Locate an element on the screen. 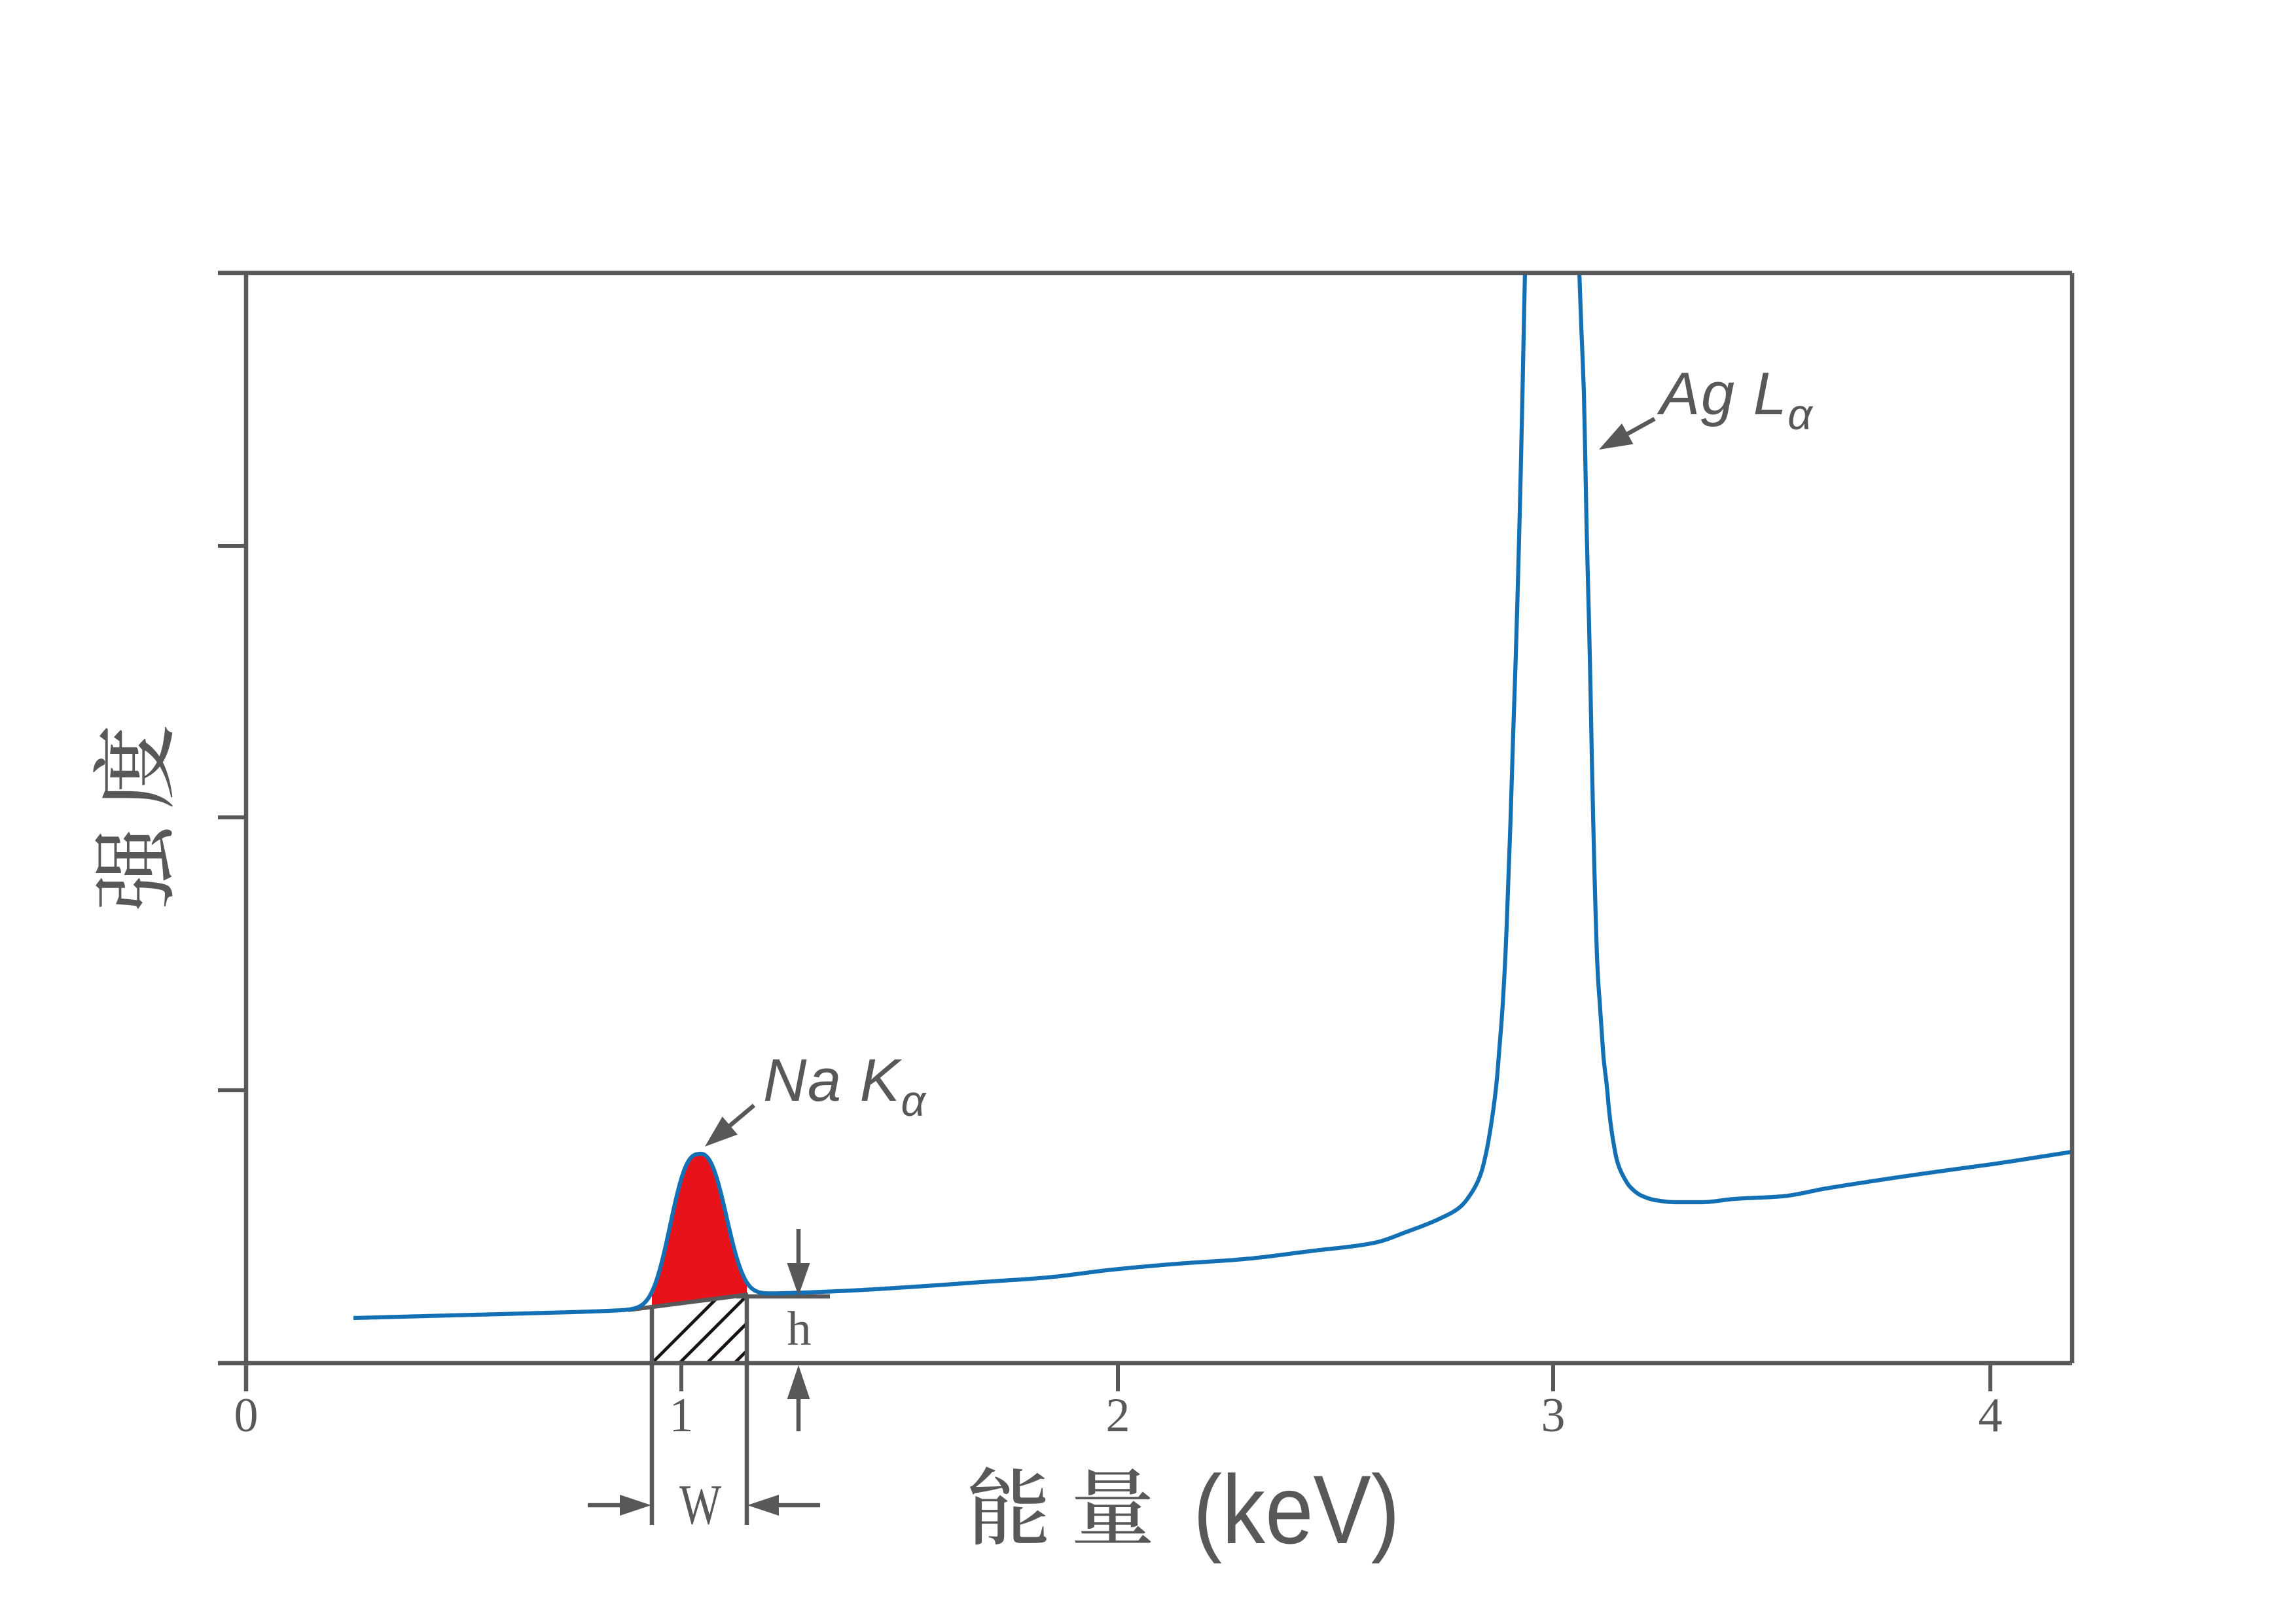 The image size is (2296, 1623). svg-text: 4 is located at coordinates (1991, 1415).